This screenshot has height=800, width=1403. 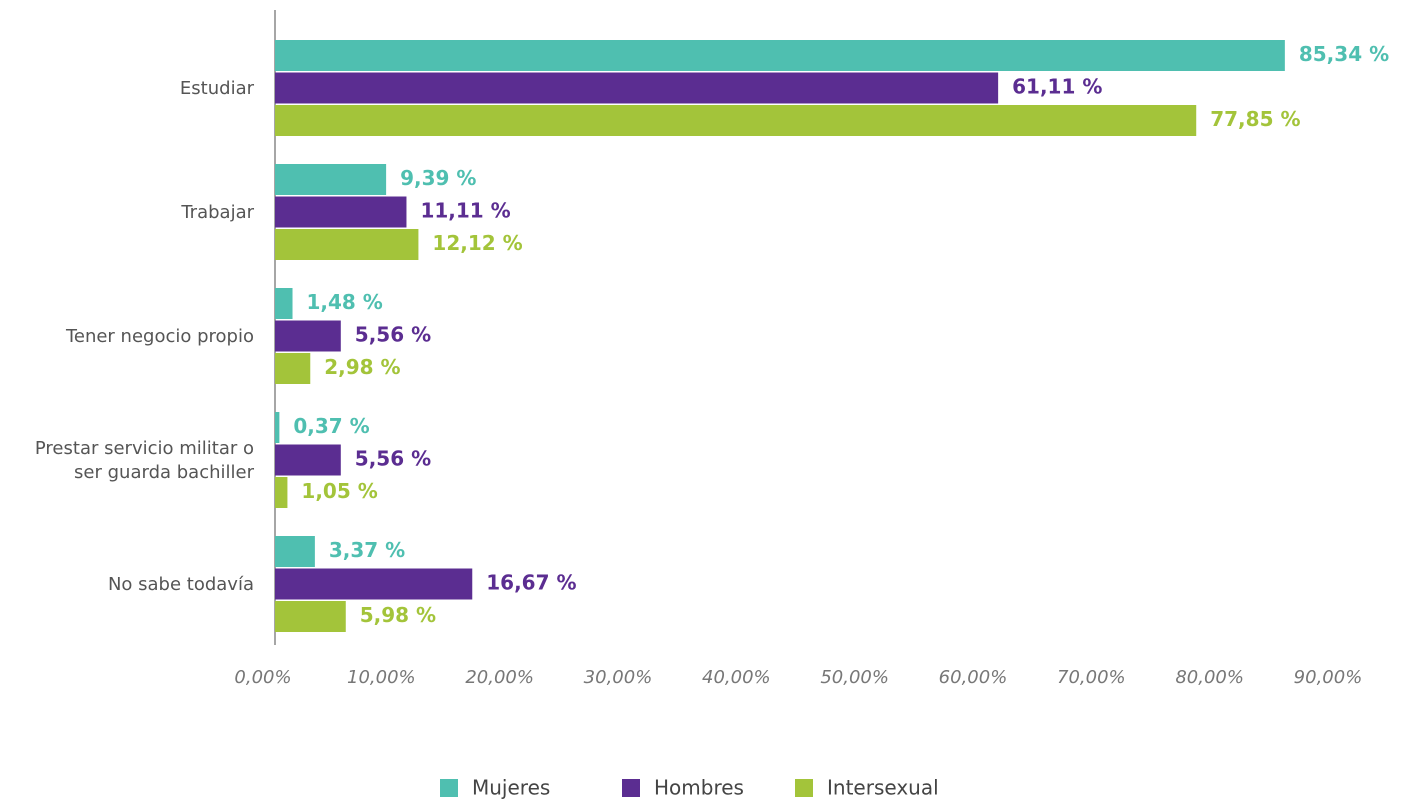 I want to click on data-label: 1,05 %, so click(x=339, y=491).